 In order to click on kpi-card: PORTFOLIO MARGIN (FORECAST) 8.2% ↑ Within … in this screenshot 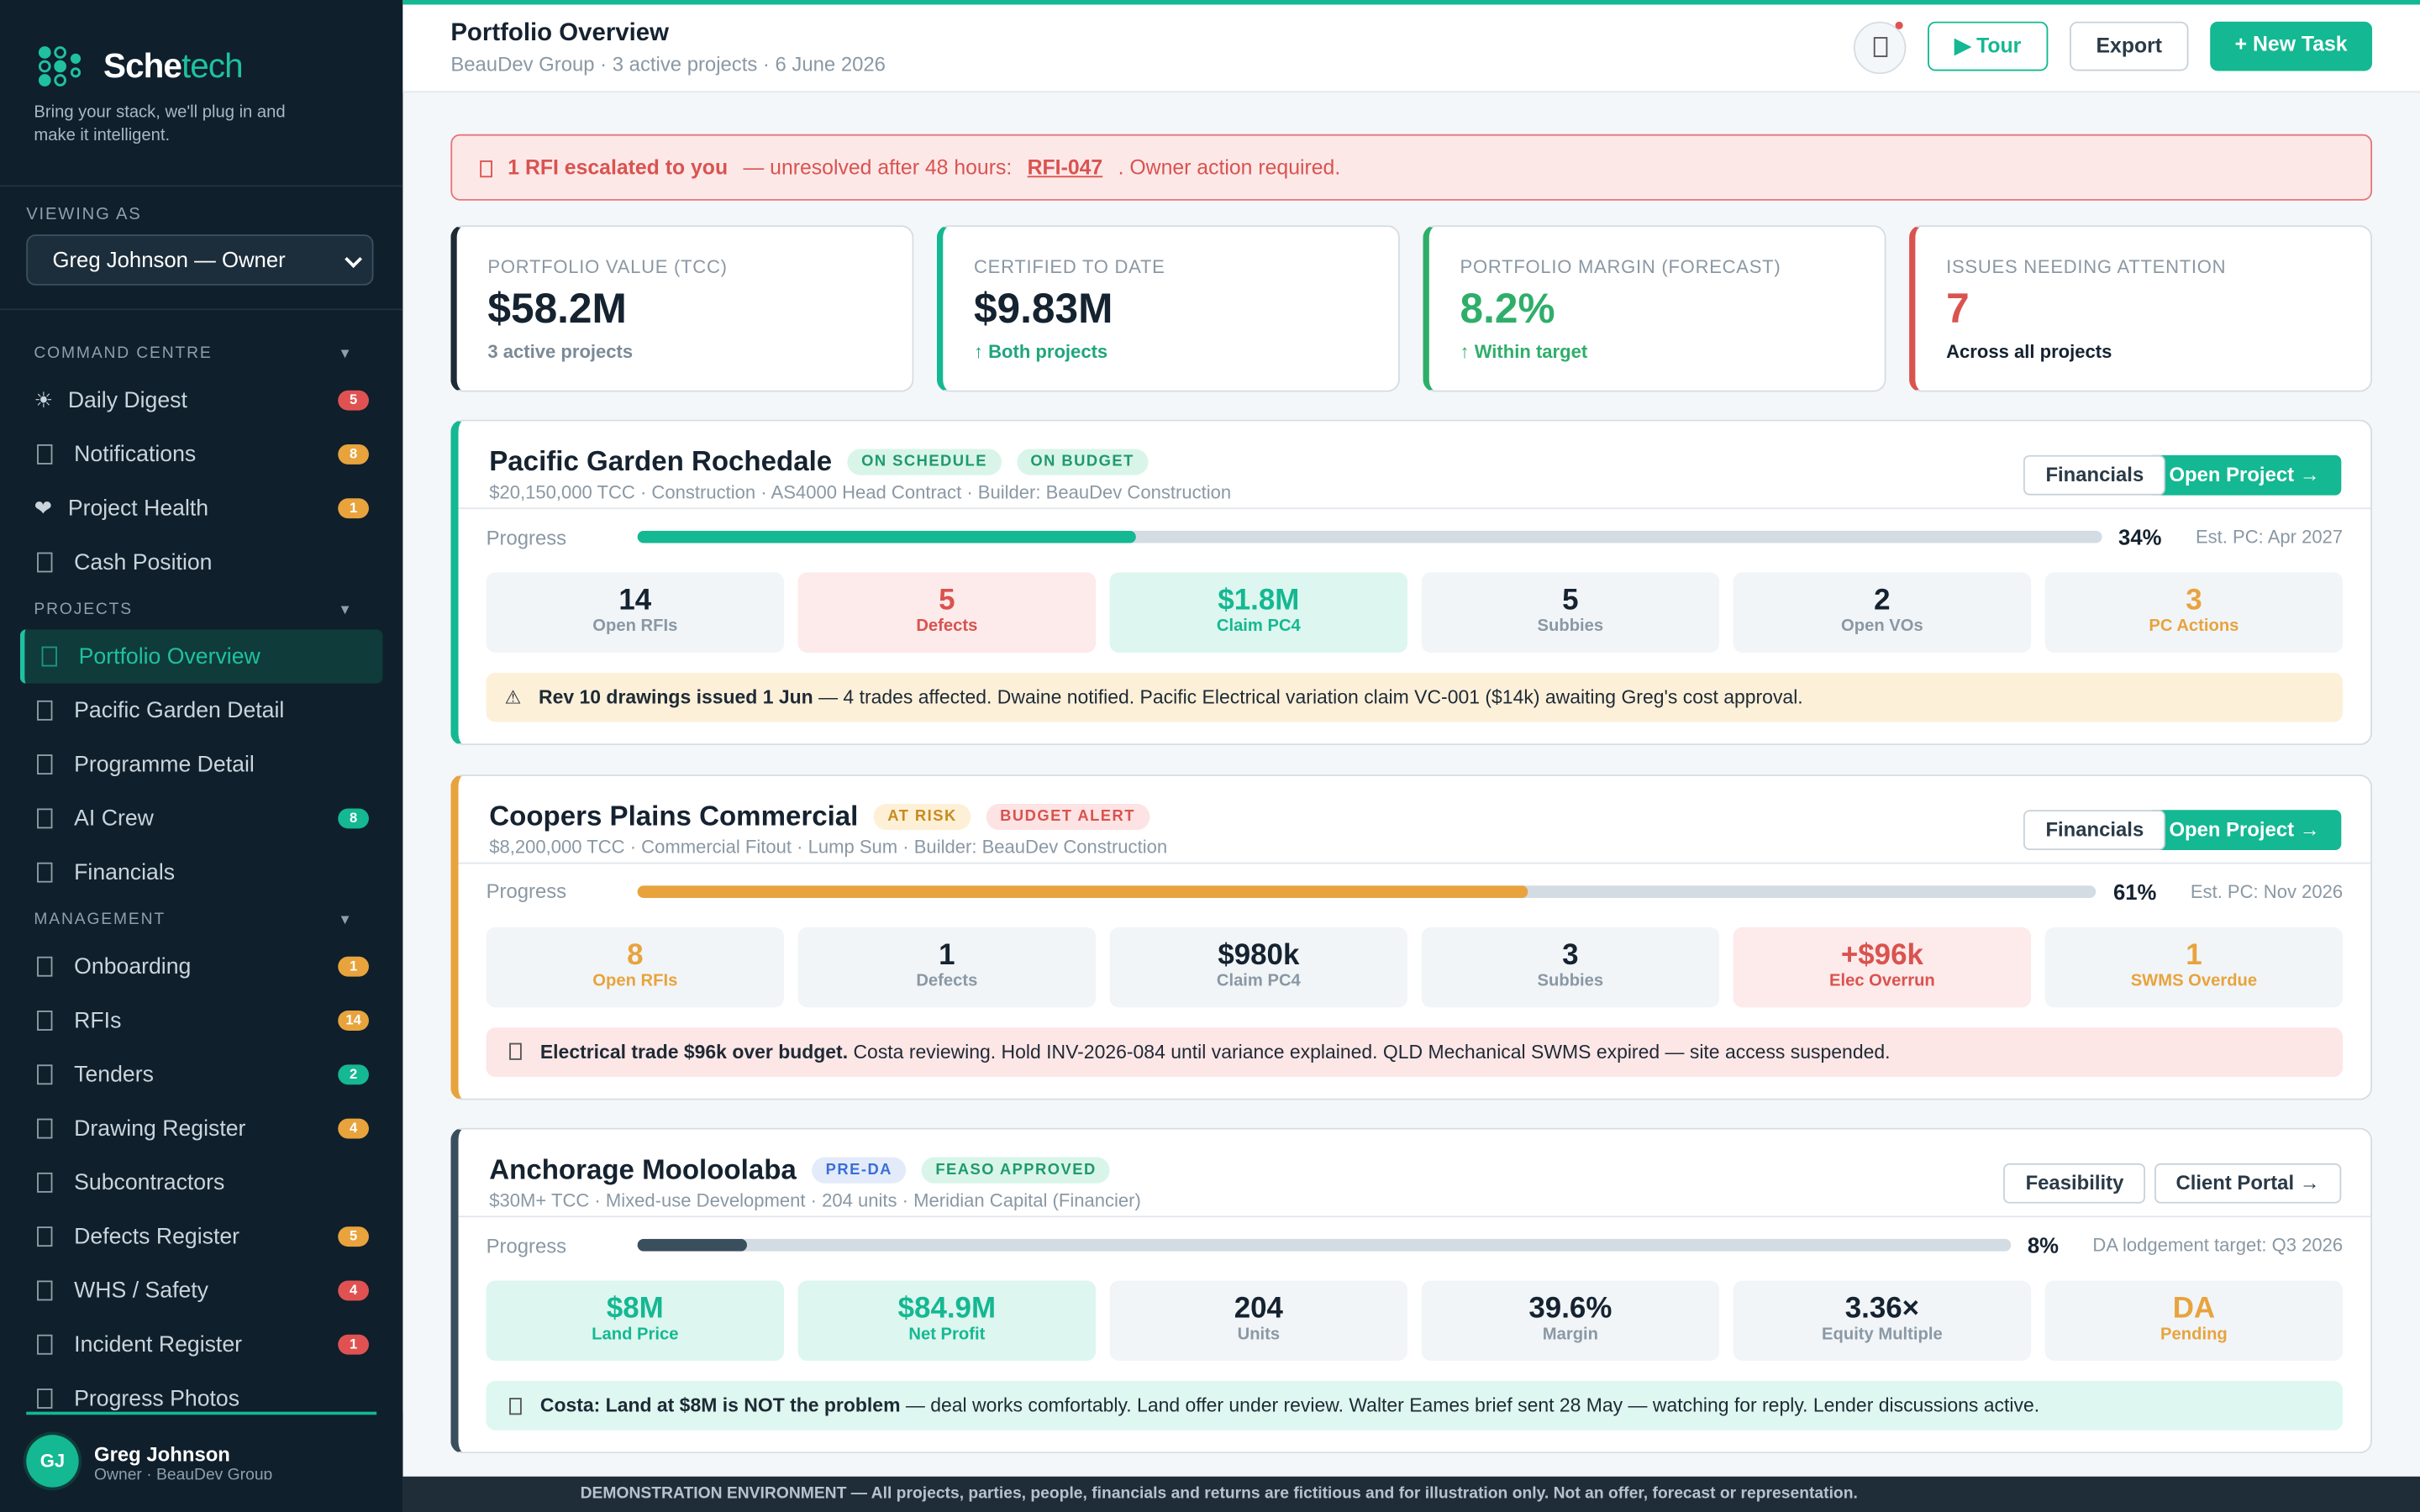, I will do `click(1654, 308)`.